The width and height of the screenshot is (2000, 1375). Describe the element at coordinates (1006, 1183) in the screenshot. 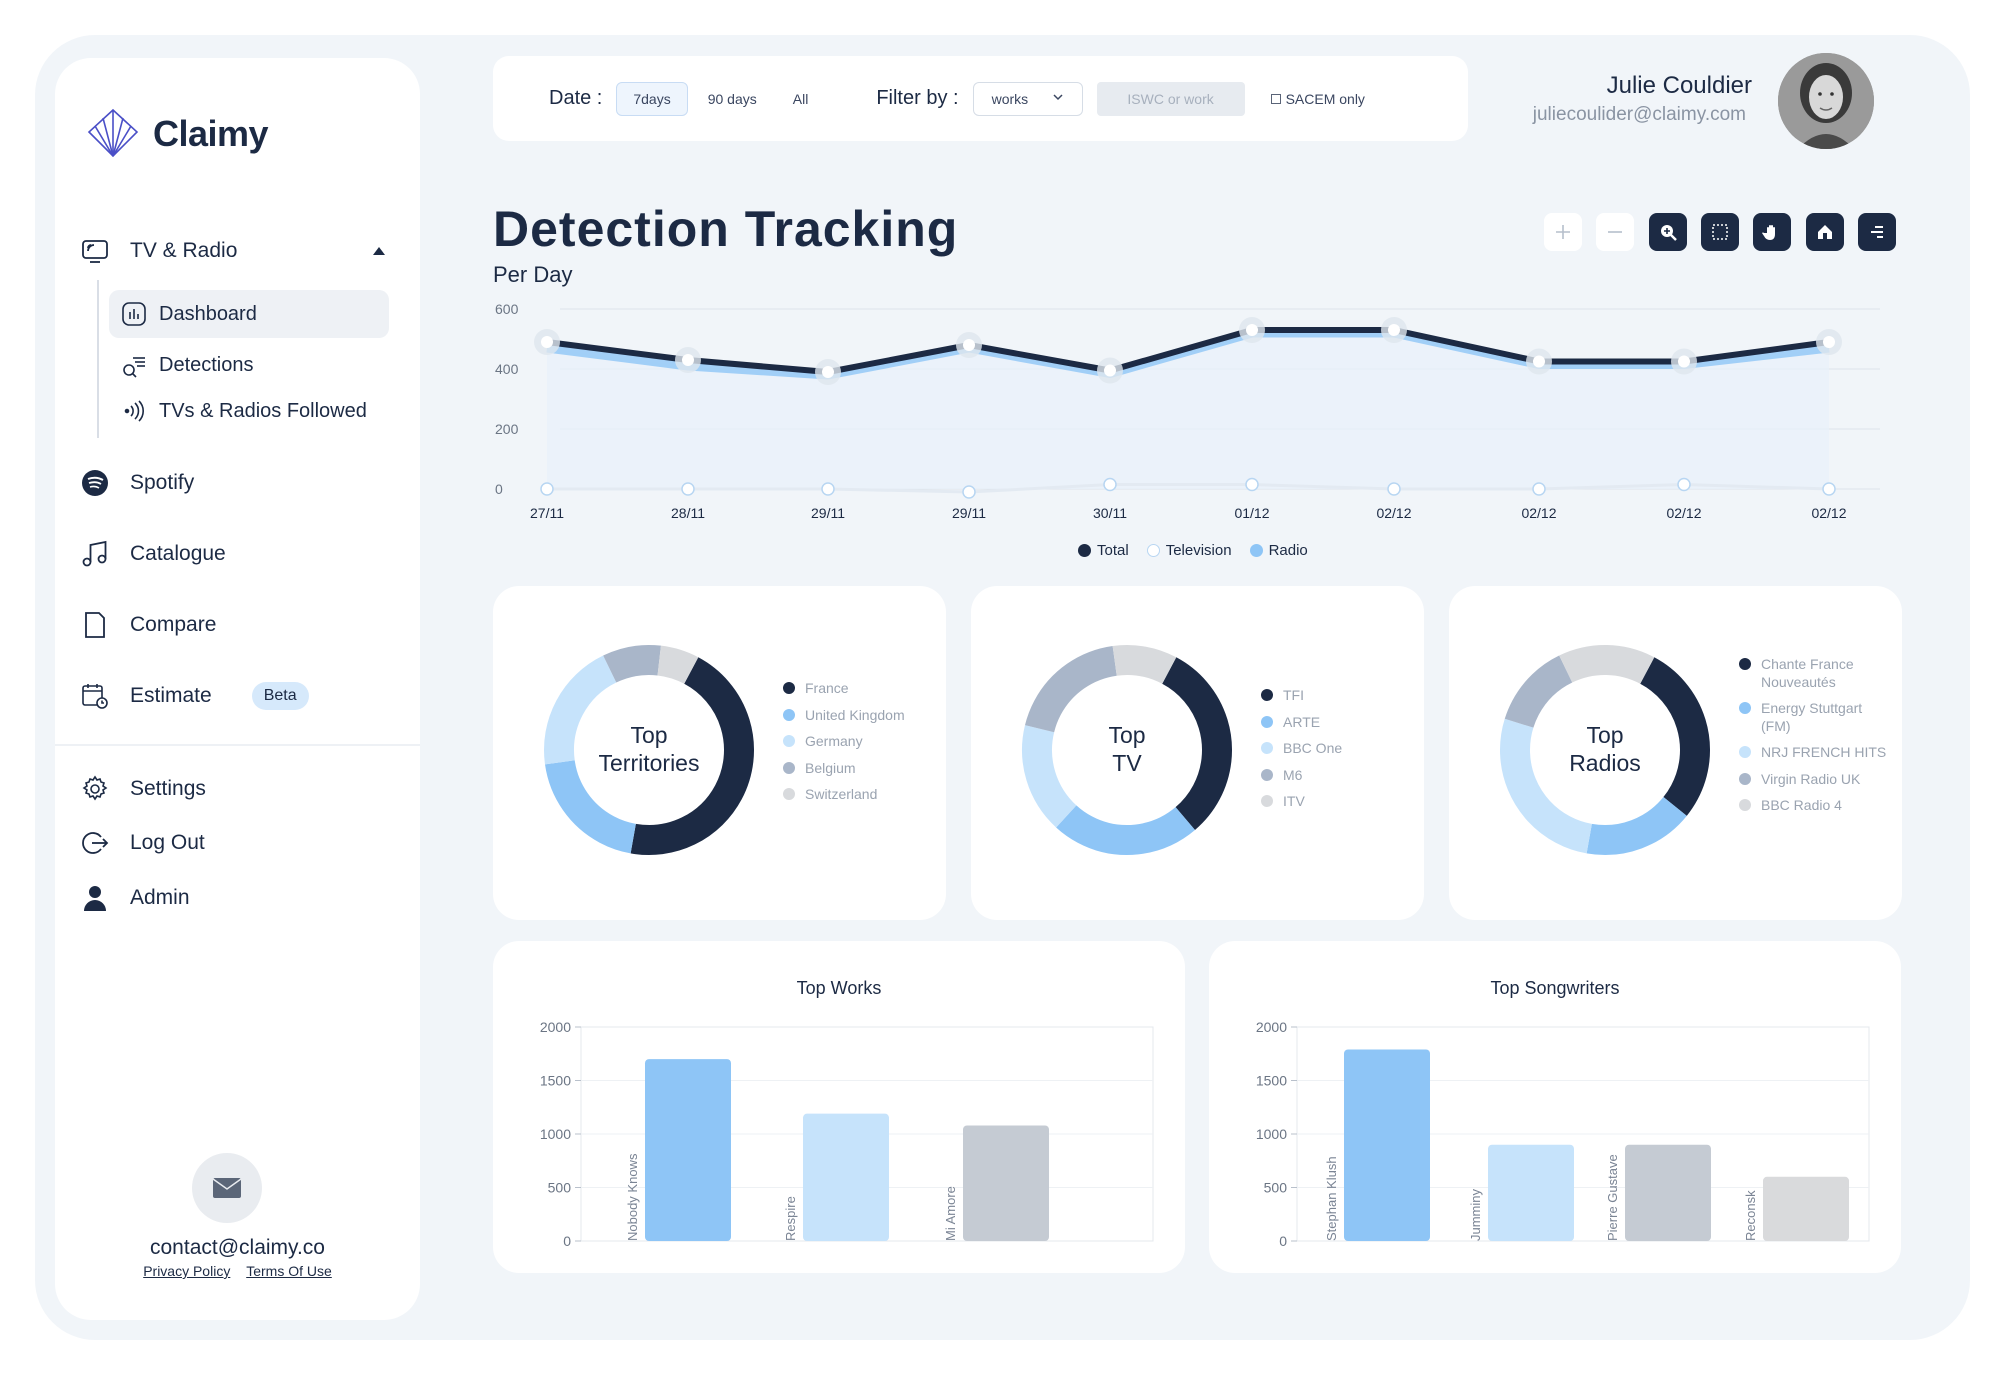

I see `bar-mi-amore` at that location.